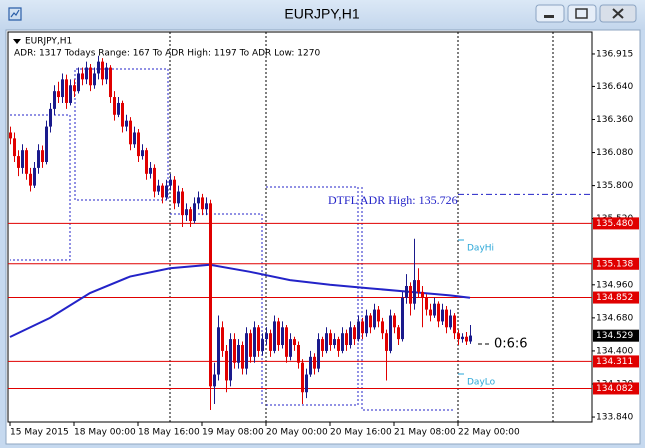 Image resolution: width=645 pixels, height=448 pixels. I want to click on current-price-tag, so click(616, 335).